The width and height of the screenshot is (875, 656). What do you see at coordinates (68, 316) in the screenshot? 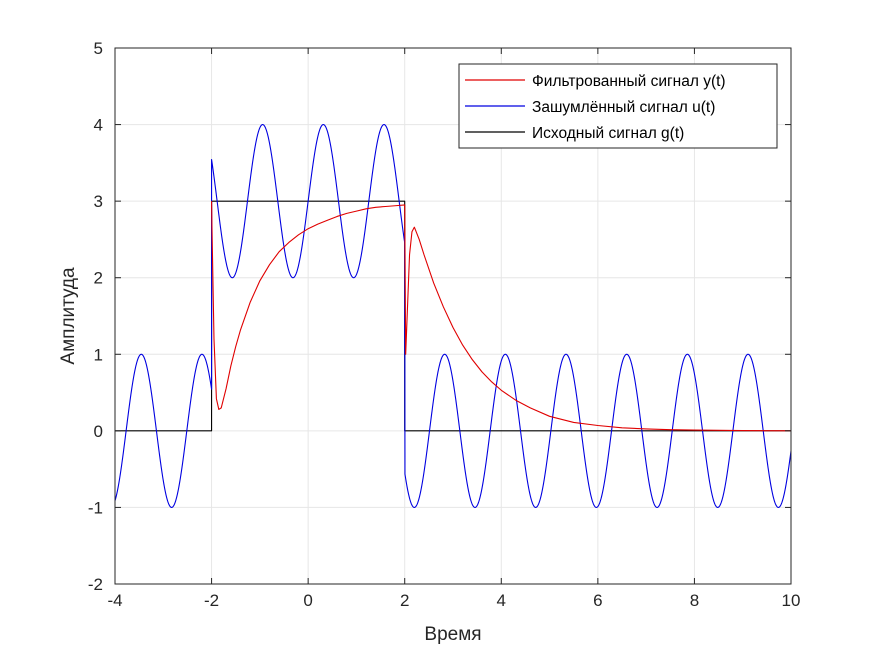
I see `y-axis-title: Амплитуда` at bounding box center [68, 316].